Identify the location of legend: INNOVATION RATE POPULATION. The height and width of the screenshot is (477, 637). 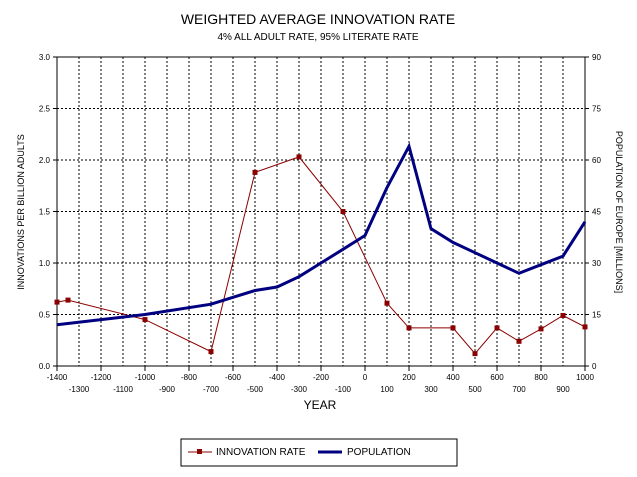
(319, 452).